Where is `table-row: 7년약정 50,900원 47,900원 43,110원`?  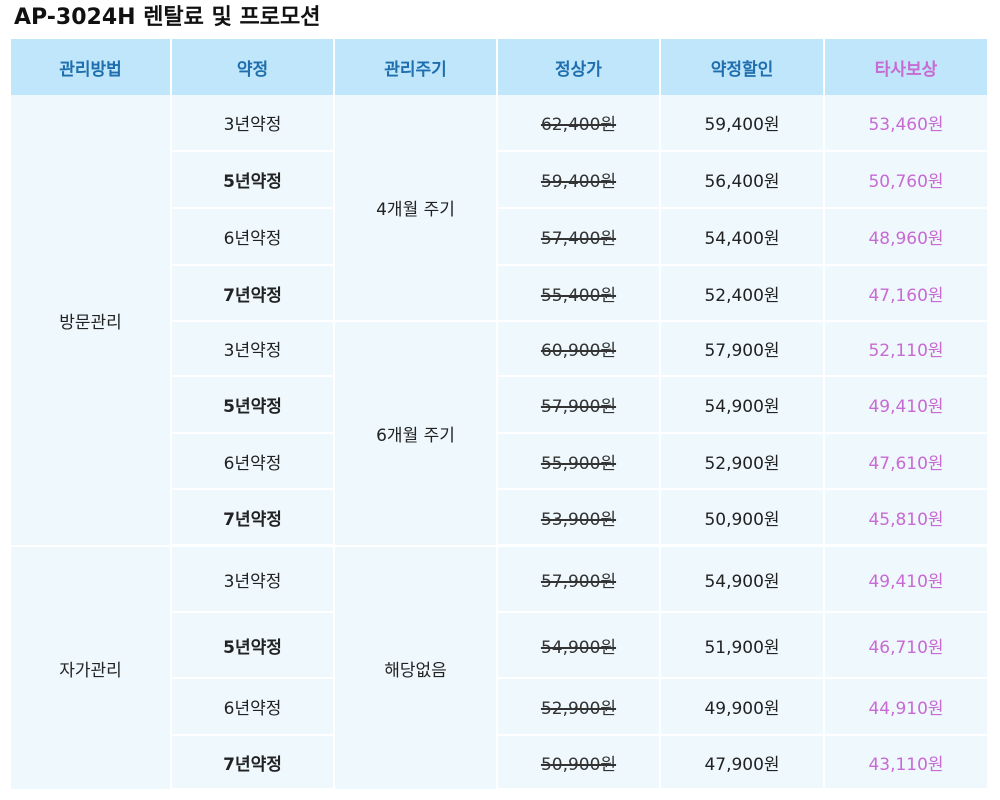 table-row: 7년약정 50,900원 47,900원 43,110원 is located at coordinates (500, 763).